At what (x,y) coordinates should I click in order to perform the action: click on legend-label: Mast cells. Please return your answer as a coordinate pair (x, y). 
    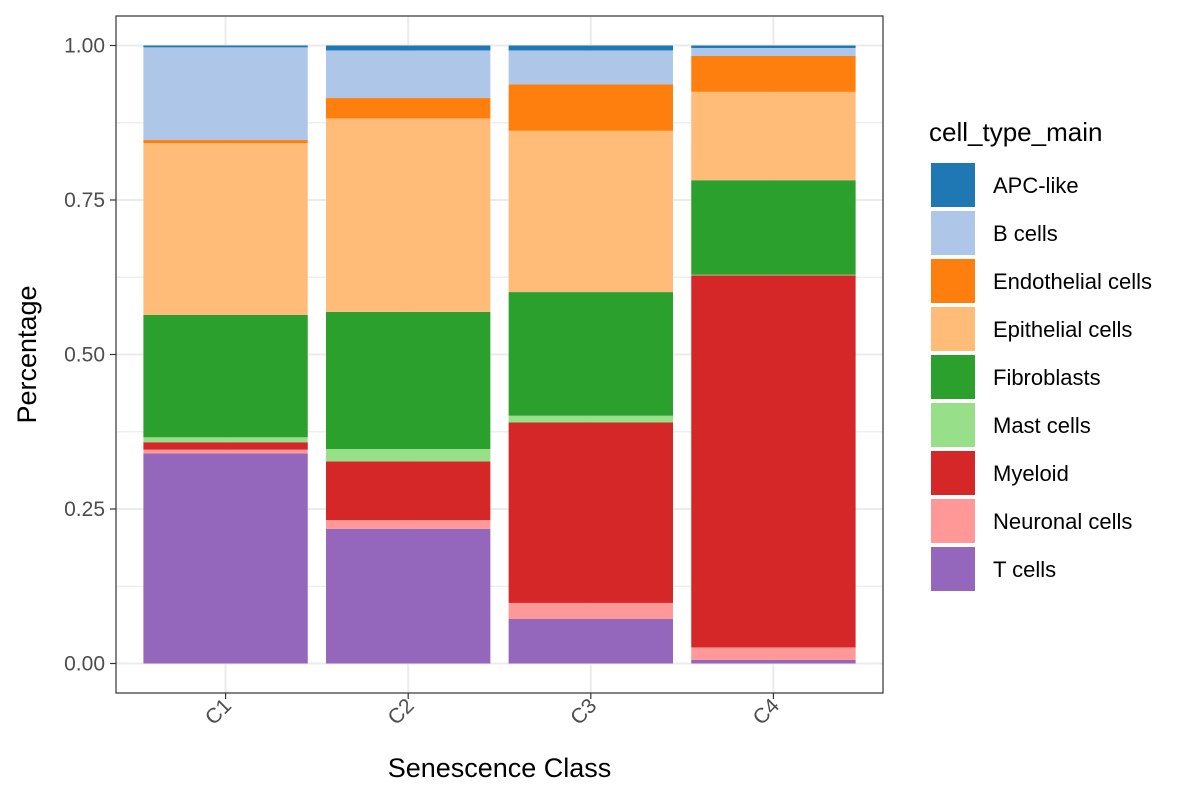
    Looking at the image, I should click on (1042, 425).